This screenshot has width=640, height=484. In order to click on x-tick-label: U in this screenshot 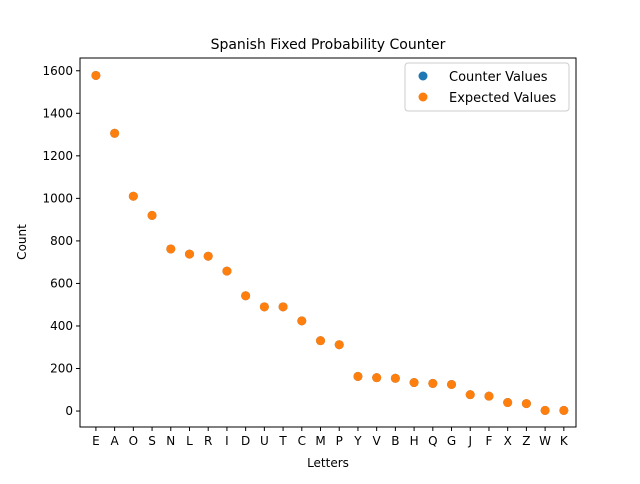, I will do `click(264, 441)`.